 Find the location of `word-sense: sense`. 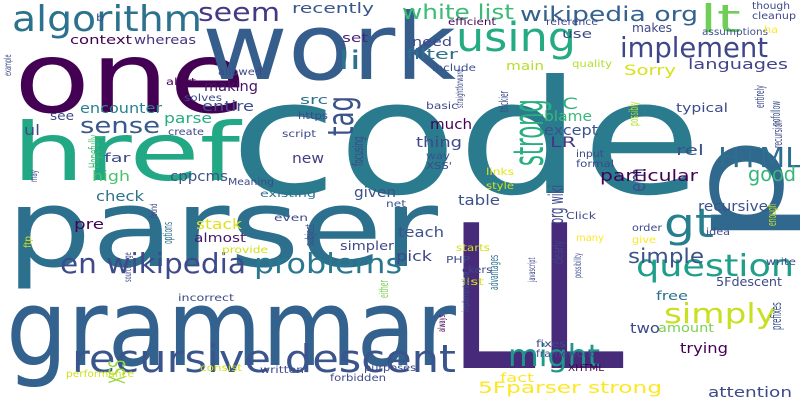

word-sense: sense is located at coordinates (120, 126).